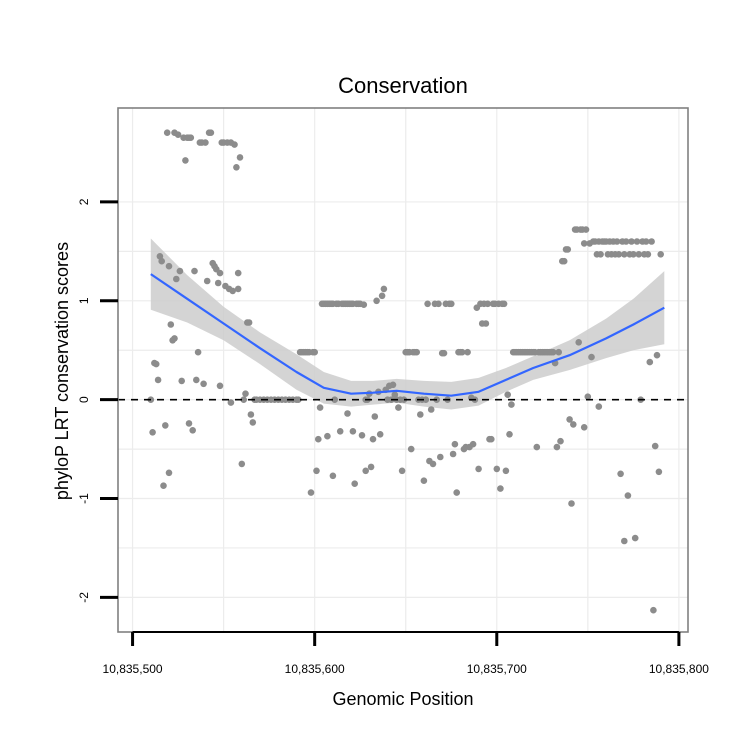  What do you see at coordinates (402, 699) in the screenshot?
I see `x-axis-label: Genomic Position` at bounding box center [402, 699].